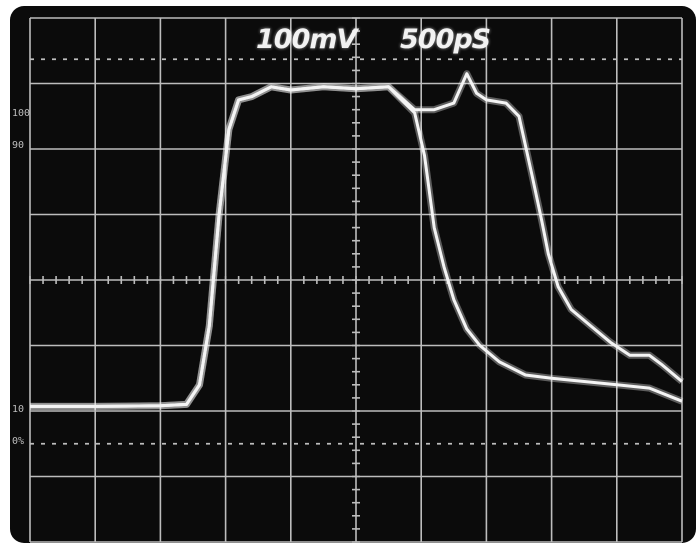 The image size is (700, 549). I want to click on marker-10: 10, so click(18, 409).